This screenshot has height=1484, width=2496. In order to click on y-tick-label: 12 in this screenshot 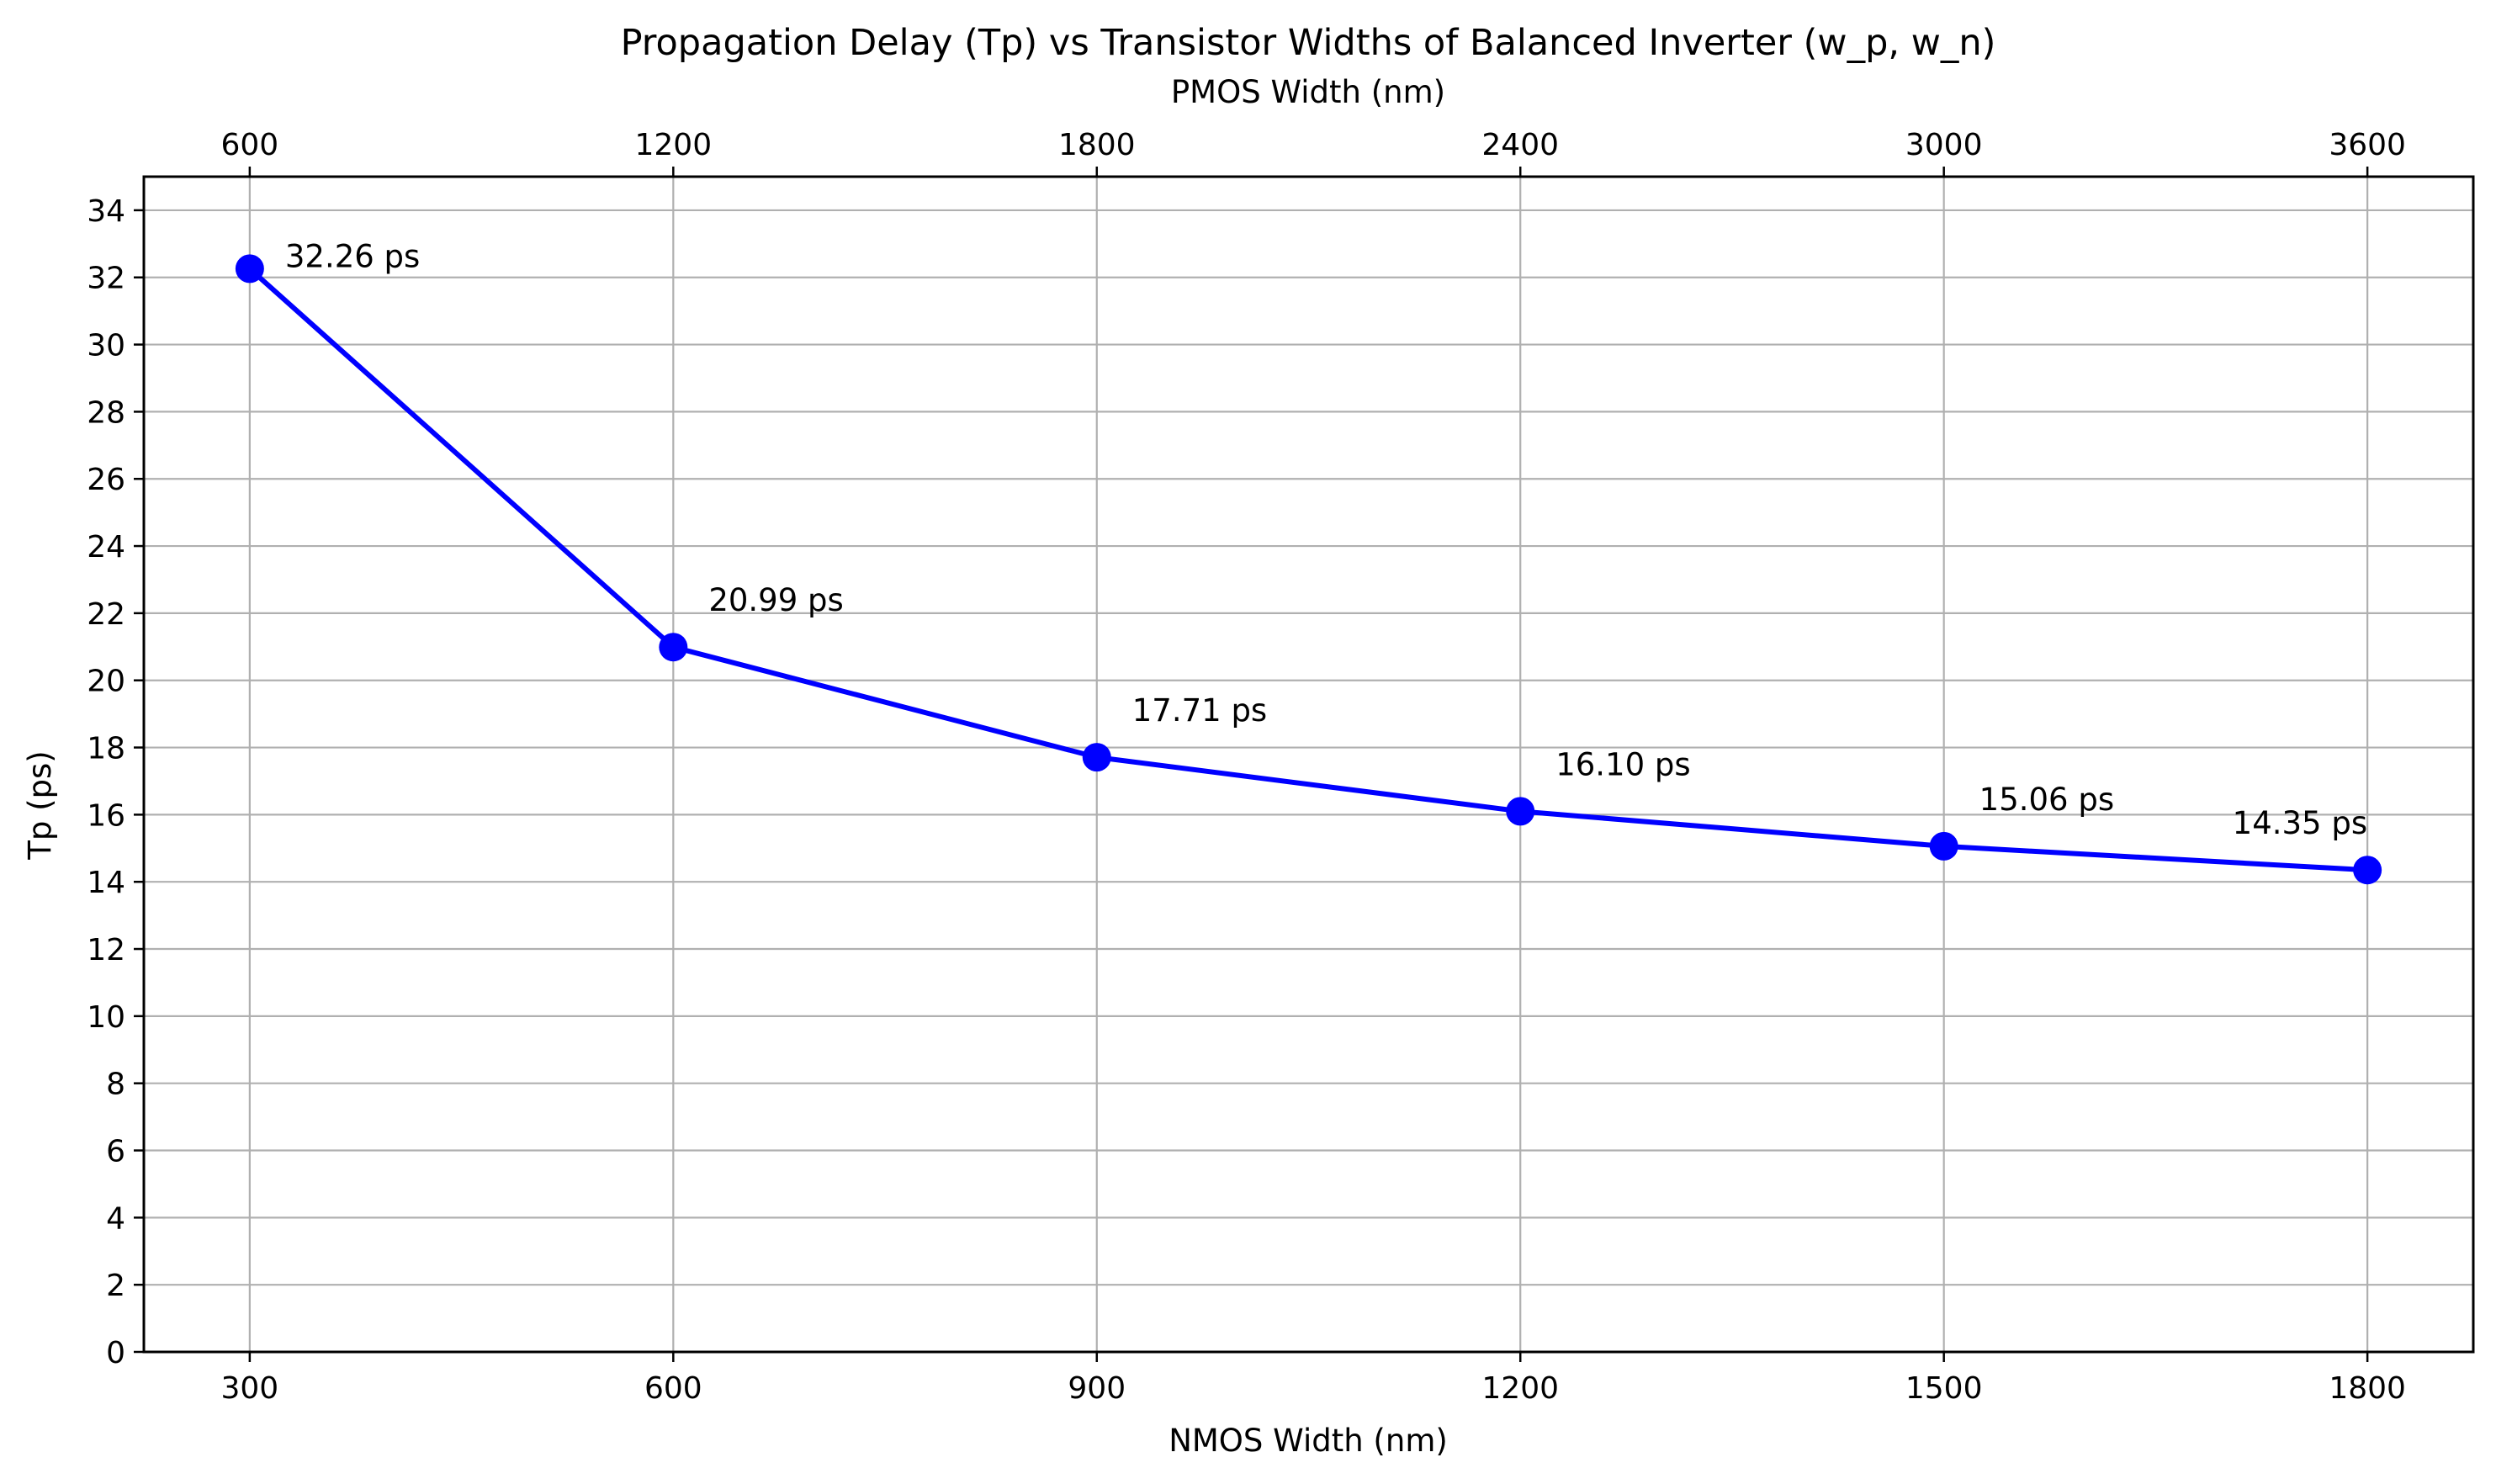, I will do `click(106, 950)`.